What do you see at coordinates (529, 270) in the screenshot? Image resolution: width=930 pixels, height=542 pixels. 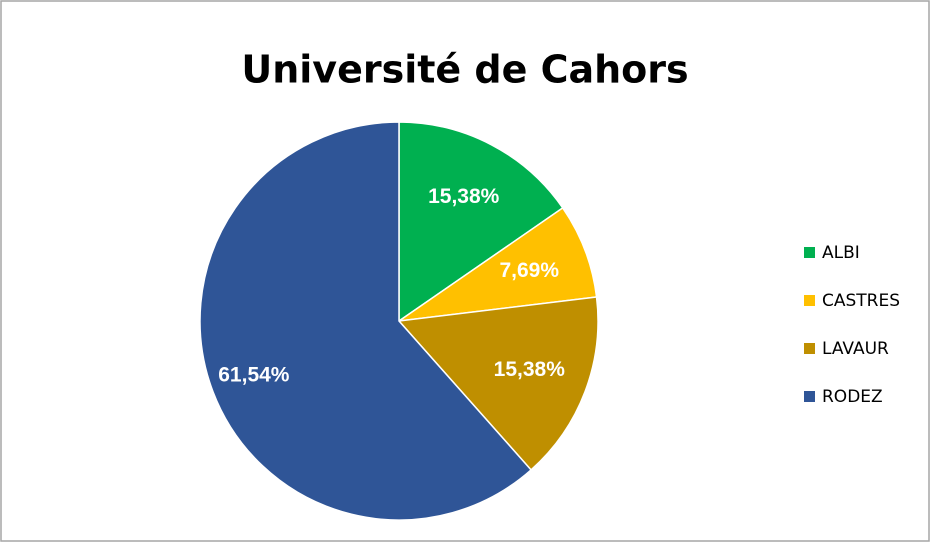 I see `data-label: 7,69%` at bounding box center [529, 270].